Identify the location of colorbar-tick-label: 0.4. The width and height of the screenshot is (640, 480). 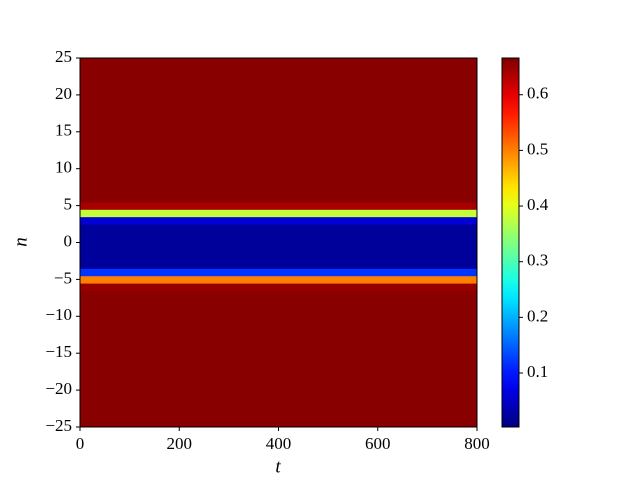
(538, 204).